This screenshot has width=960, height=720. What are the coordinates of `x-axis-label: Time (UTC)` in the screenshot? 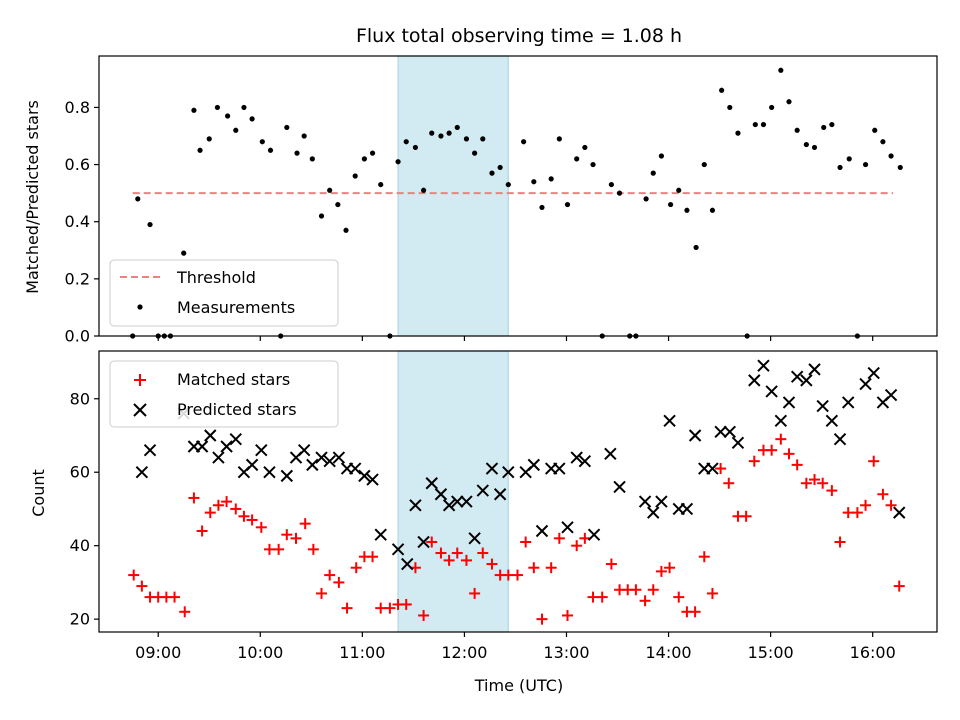 It's located at (518, 685).